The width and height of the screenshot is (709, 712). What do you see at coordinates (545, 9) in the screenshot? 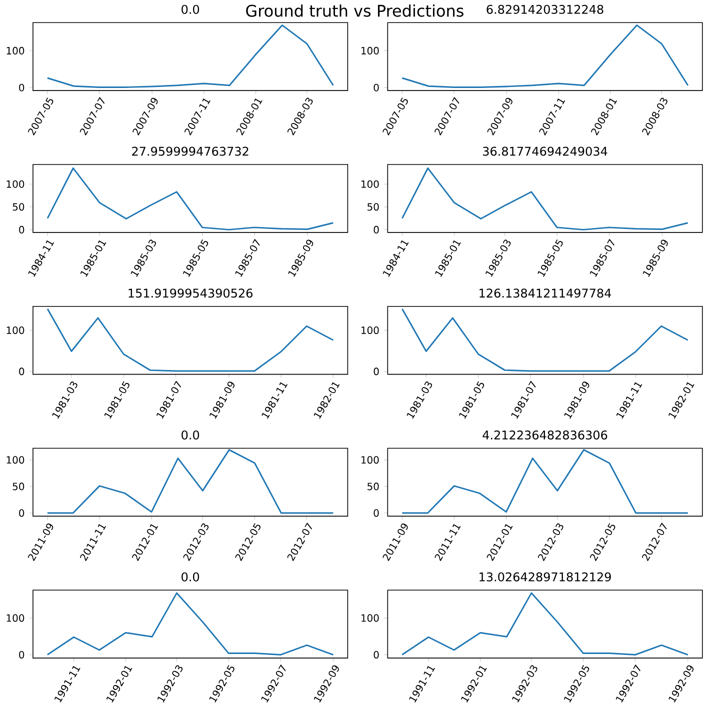
I see `chart-title: 6.82914203312248` at bounding box center [545, 9].